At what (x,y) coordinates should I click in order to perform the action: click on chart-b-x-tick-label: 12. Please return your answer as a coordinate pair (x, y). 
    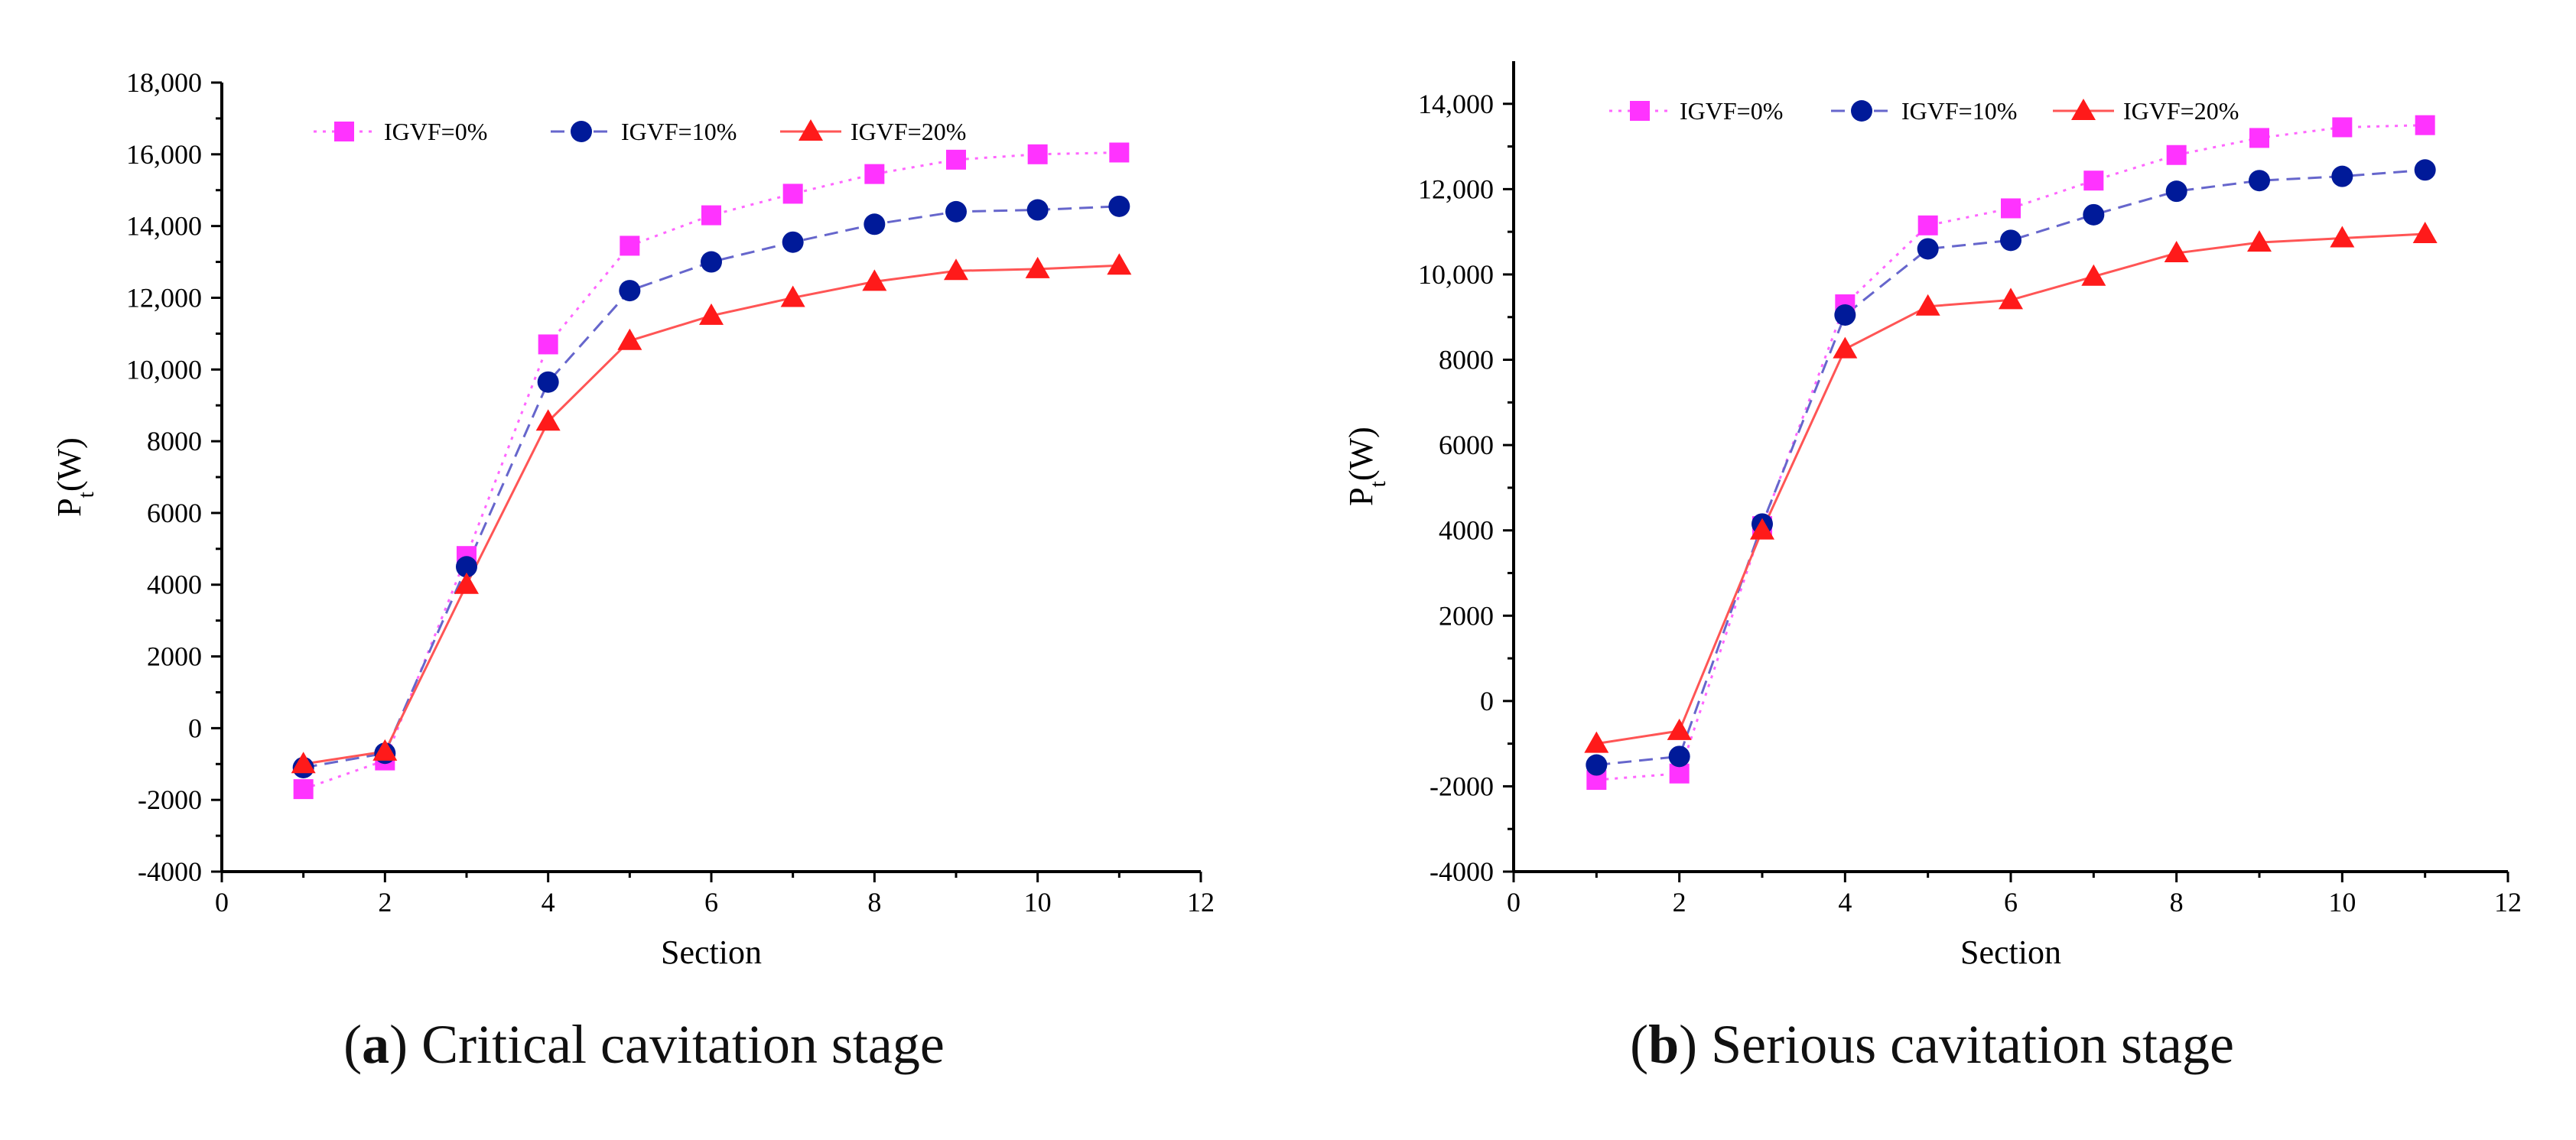
    Looking at the image, I should click on (2508, 902).